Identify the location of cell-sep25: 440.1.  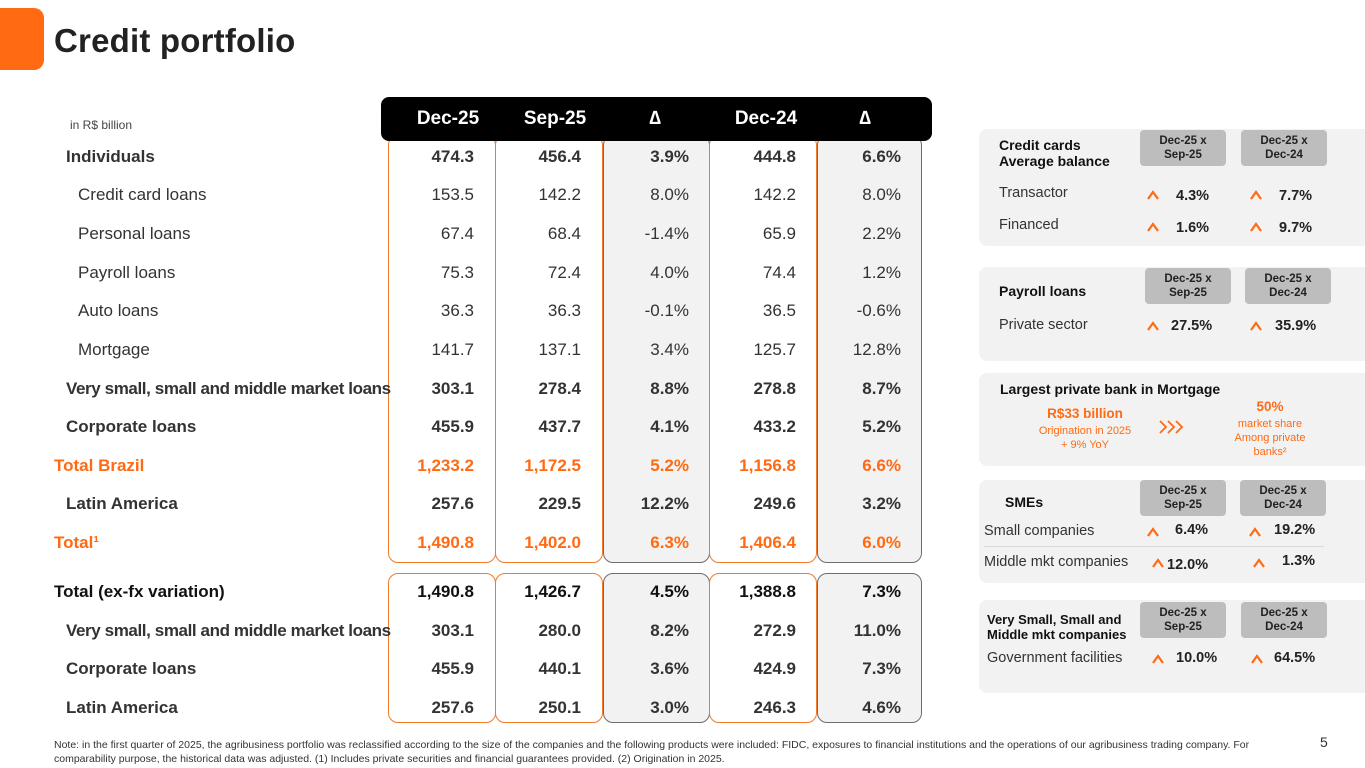
(559, 668).